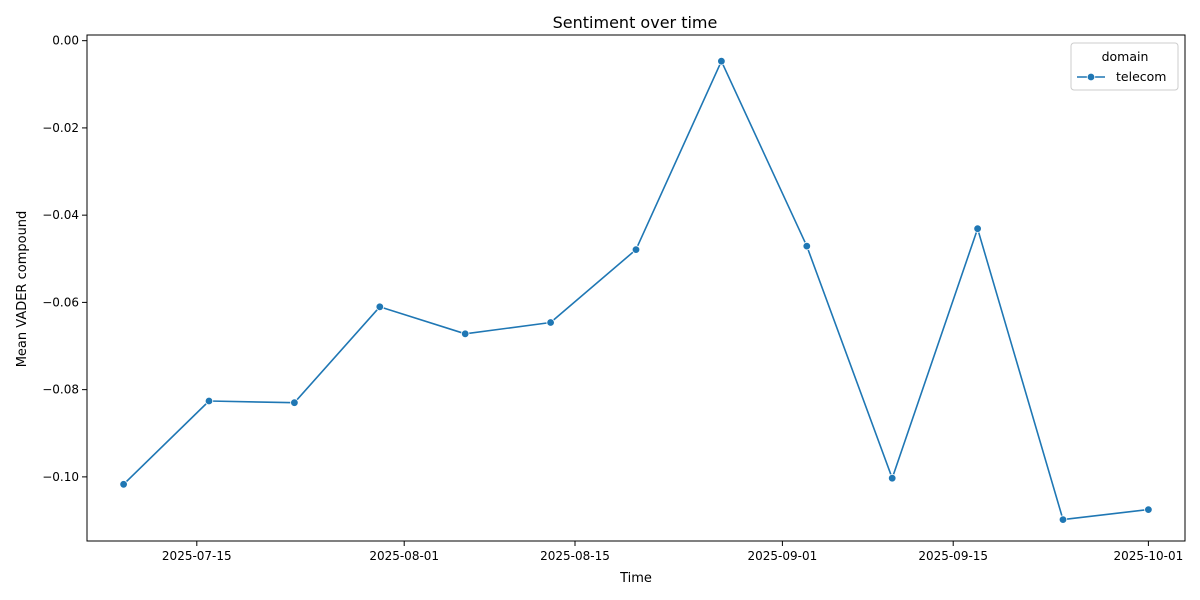  What do you see at coordinates (1091, 77) in the screenshot?
I see `legend-marker-swatch` at bounding box center [1091, 77].